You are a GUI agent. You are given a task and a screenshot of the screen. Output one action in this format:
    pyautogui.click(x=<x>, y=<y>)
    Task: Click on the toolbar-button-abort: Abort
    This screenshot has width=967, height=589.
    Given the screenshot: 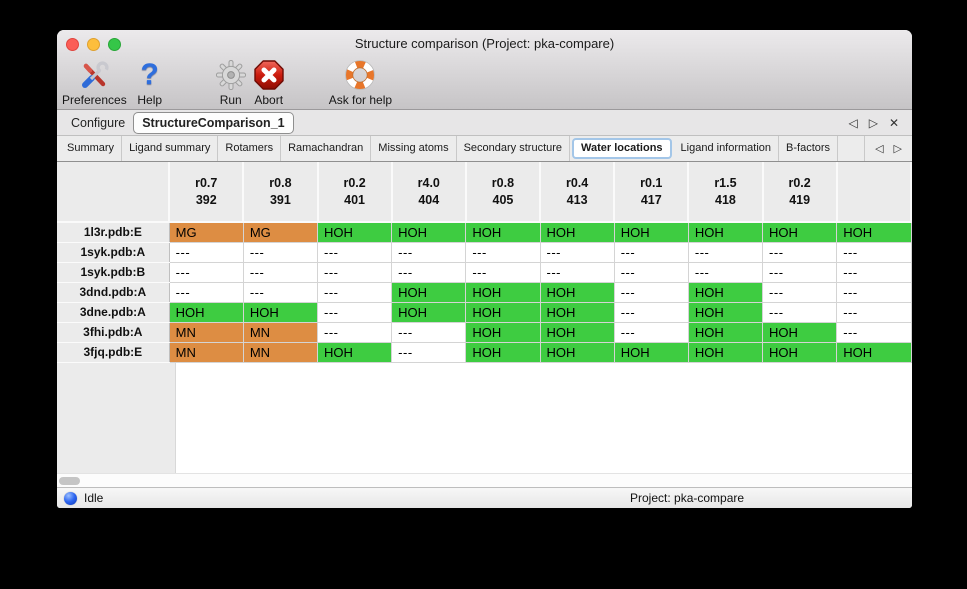 What is the action you would take?
    pyautogui.click(x=269, y=82)
    